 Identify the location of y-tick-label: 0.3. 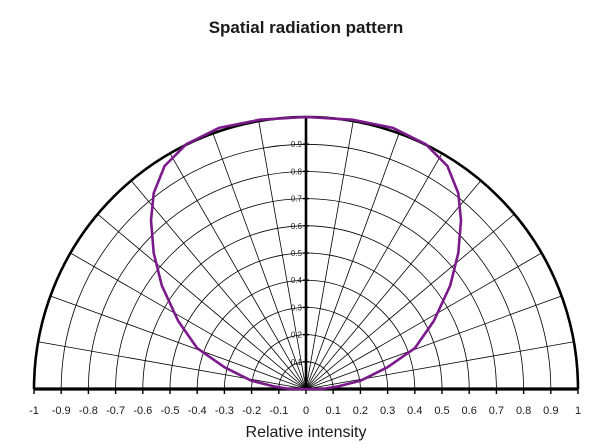
(297, 307).